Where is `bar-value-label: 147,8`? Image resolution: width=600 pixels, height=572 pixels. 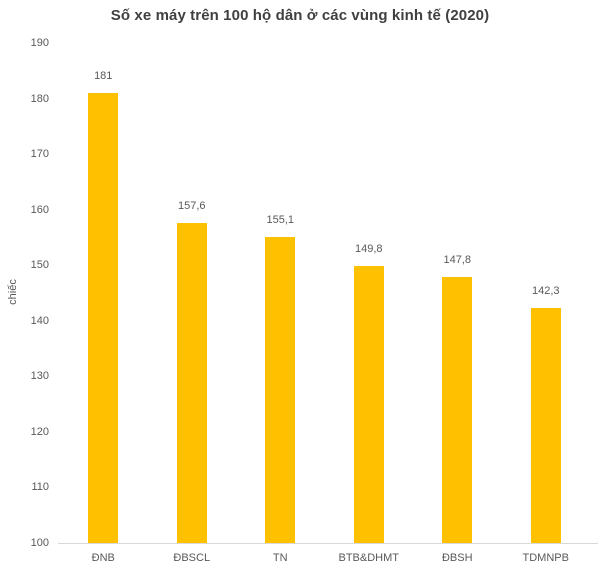
bar-value-label: 147,8 is located at coordinates (457, 260).